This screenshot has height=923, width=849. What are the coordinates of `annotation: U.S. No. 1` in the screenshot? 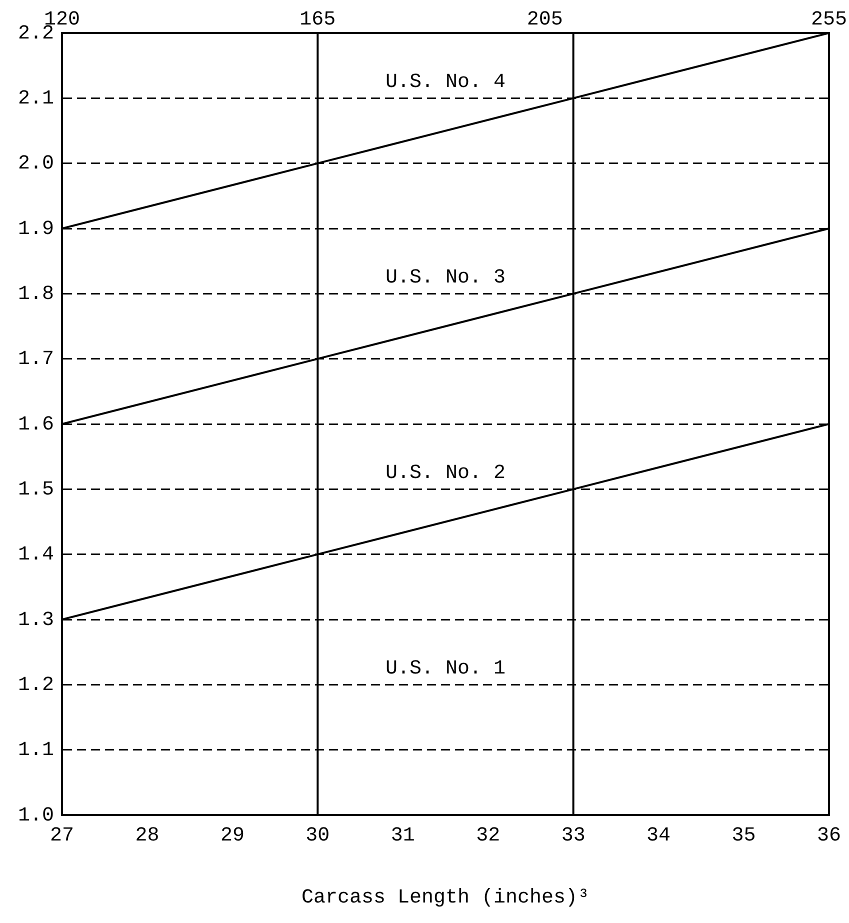 It's located at (445, 668).